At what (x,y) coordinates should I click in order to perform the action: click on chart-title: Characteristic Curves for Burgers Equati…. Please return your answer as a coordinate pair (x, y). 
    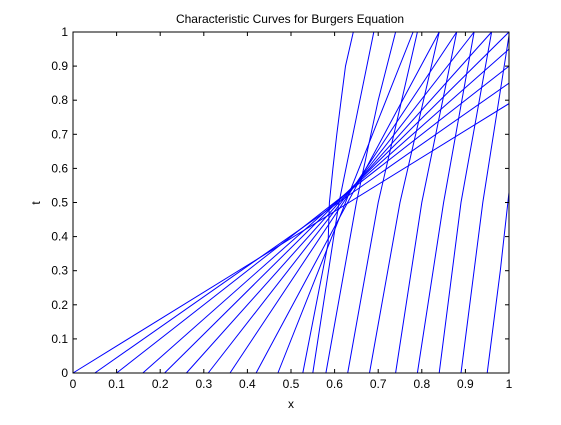
    Looking at the image, I should click on (290, 19).